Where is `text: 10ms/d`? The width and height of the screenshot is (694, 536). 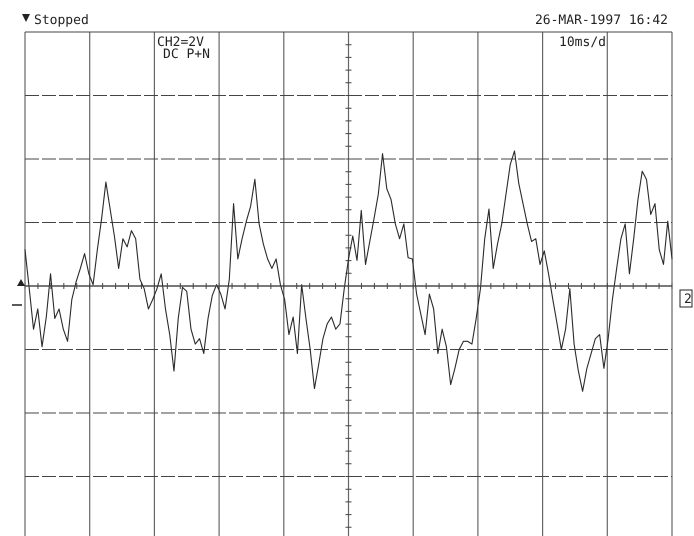
text: 10ms/d is located at coordinates (582, 42).